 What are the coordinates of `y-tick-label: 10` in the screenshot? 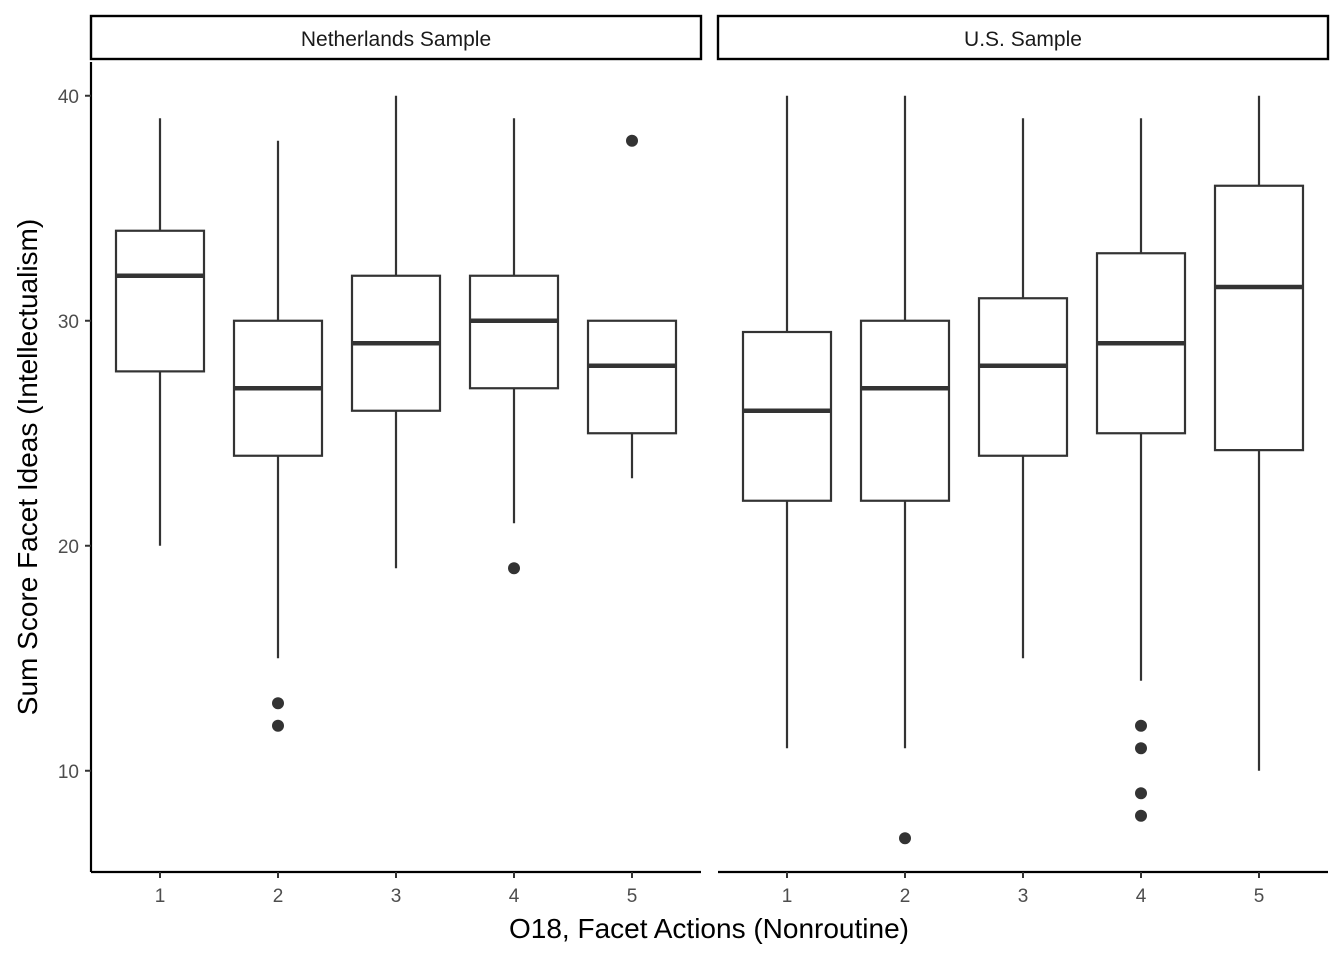 It's located at (68, 772).